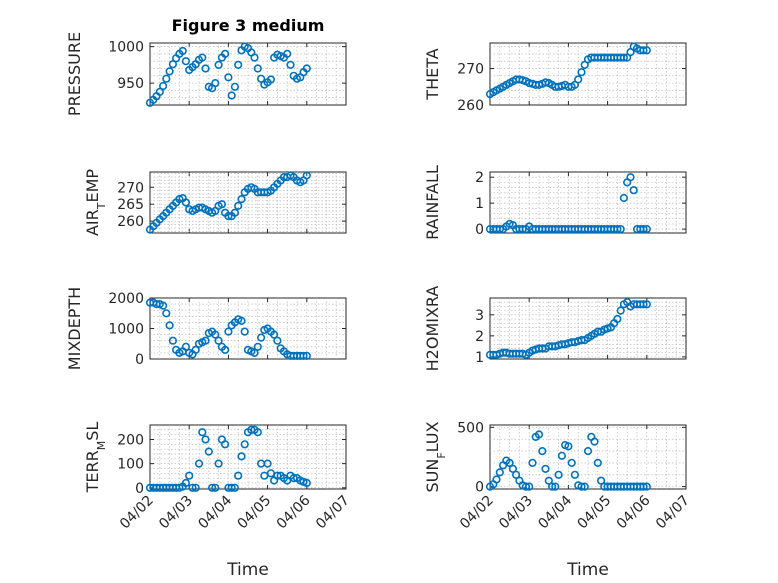 The width and height of the screenshot is (778, 583). What do you see at coordinates (130, 465) in the screenshot?
I see `y-tick-label: 100` at bounding box center [130, 465].